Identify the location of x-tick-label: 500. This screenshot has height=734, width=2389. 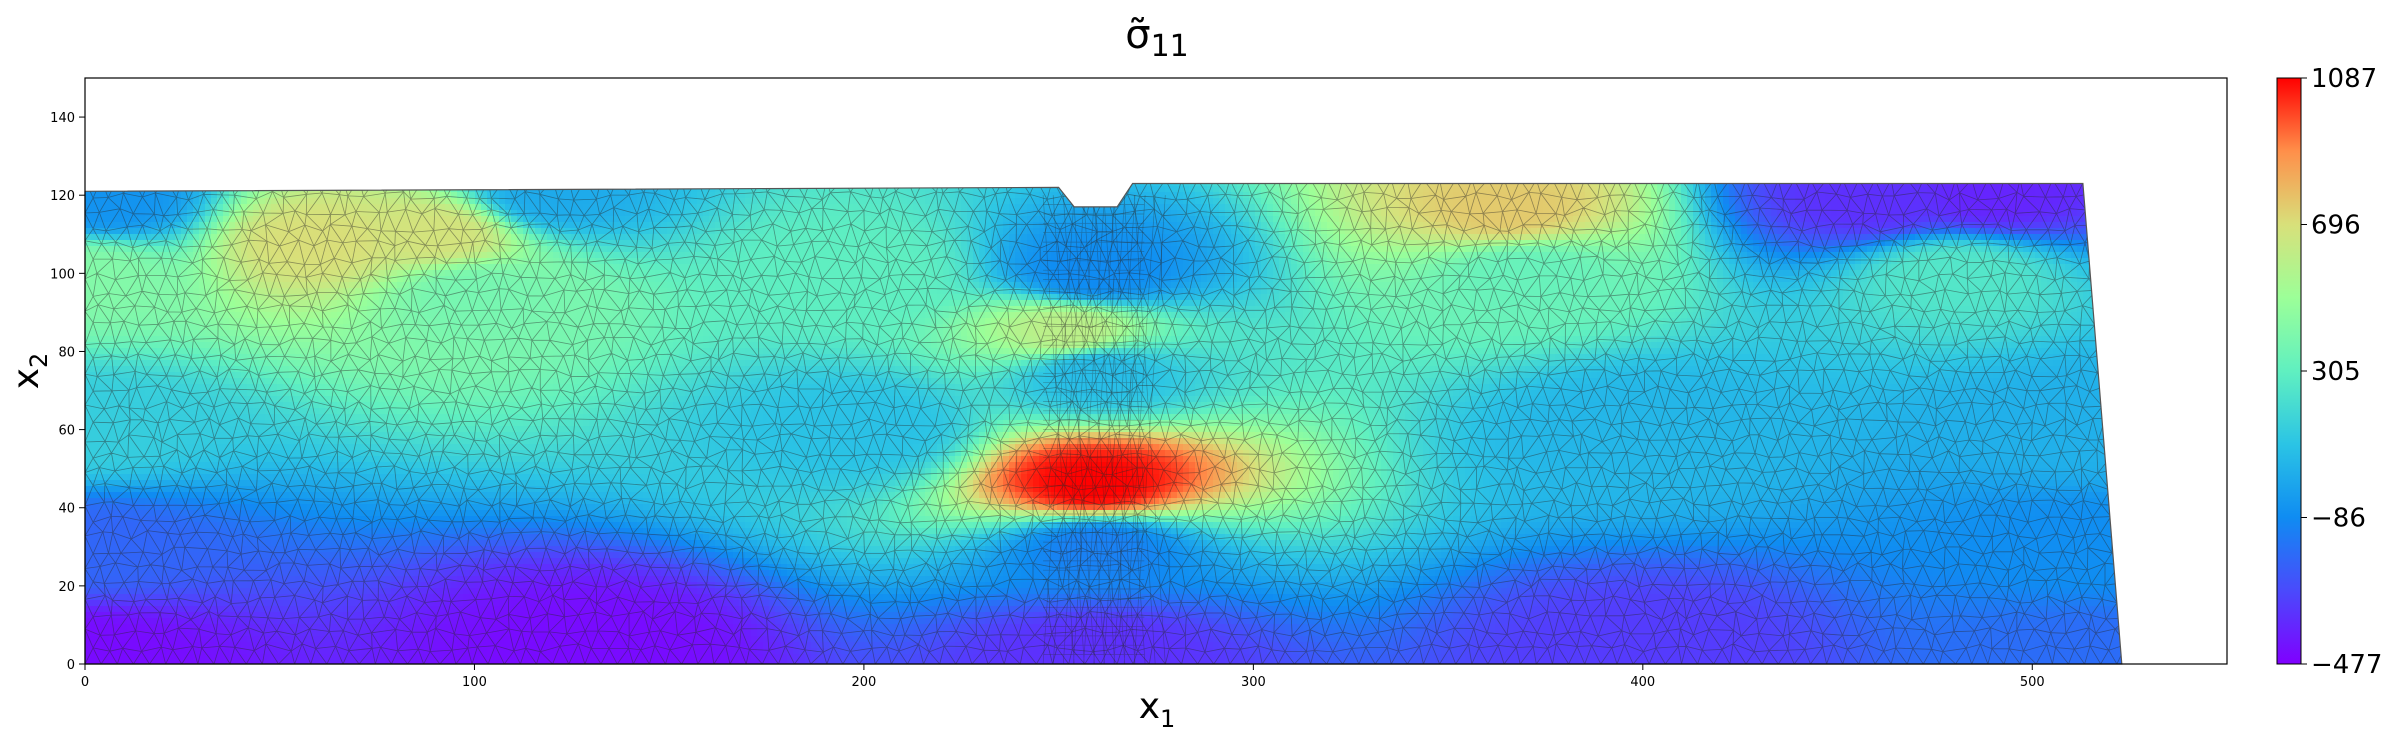
(2032, 682).